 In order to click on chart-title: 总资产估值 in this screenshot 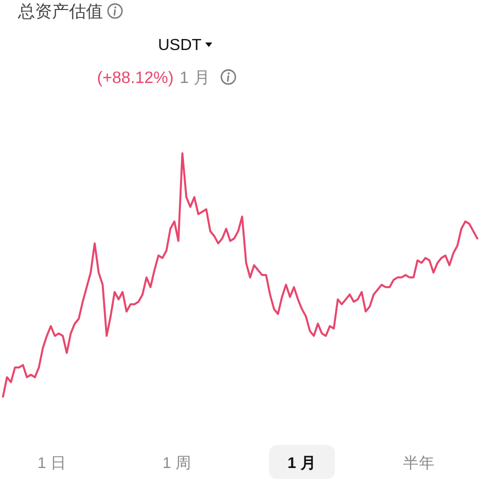, I will do `click(60, 11)`.